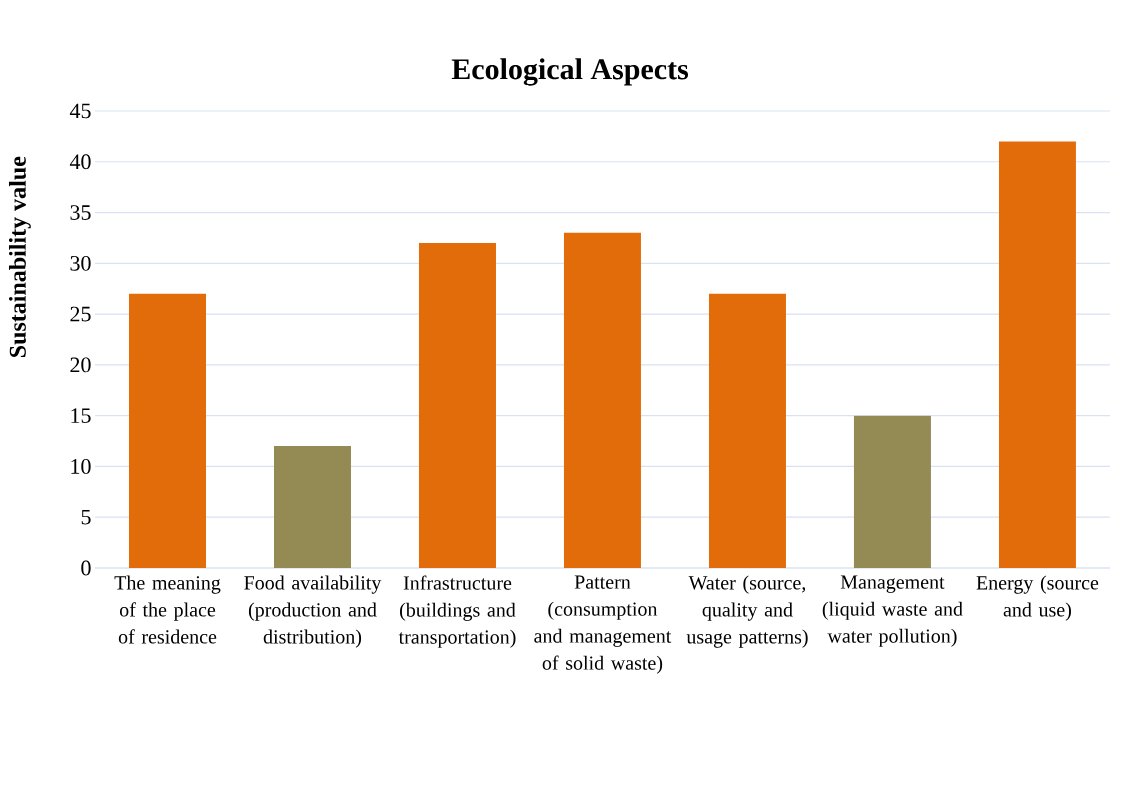 The image size is (1128, 805). I want to click on y-tick-label: 35, so click(80, 212).